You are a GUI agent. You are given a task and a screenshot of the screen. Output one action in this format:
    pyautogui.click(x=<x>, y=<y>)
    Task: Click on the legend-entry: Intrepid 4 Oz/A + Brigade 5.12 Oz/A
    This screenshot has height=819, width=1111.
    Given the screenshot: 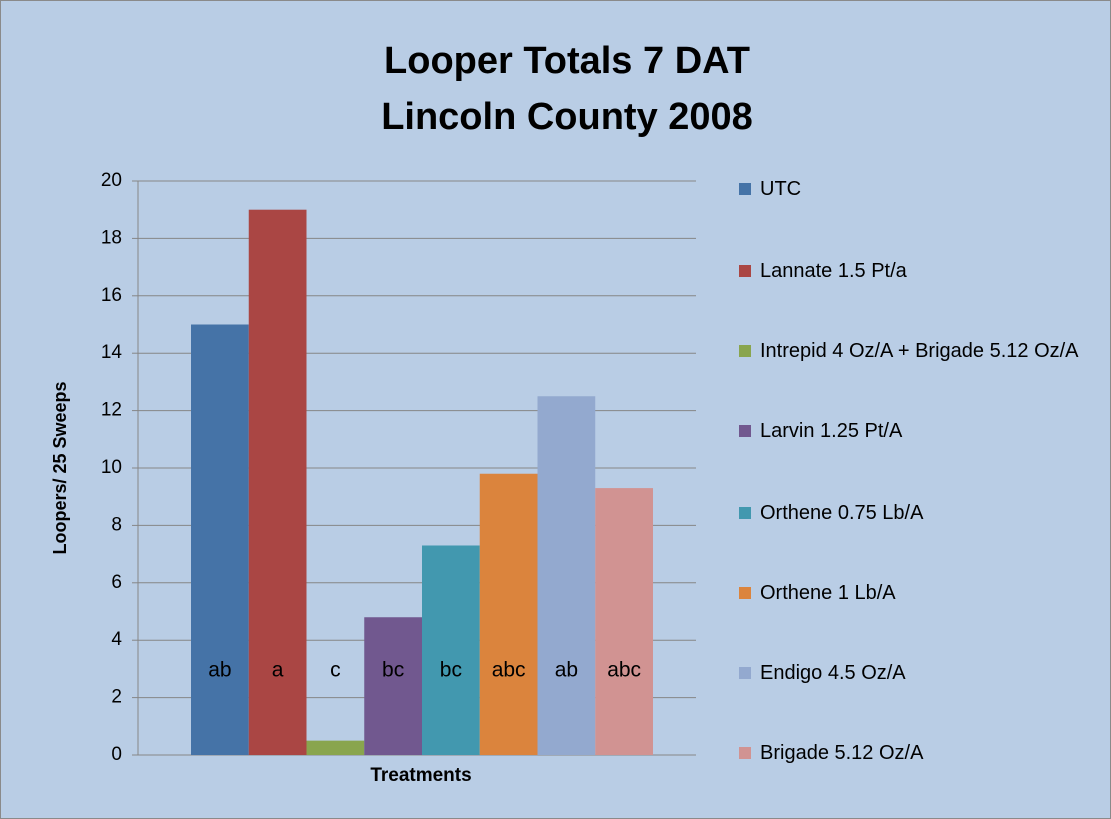 What is the action you would take?
    pyautogui.click(x=919, y=351)
    